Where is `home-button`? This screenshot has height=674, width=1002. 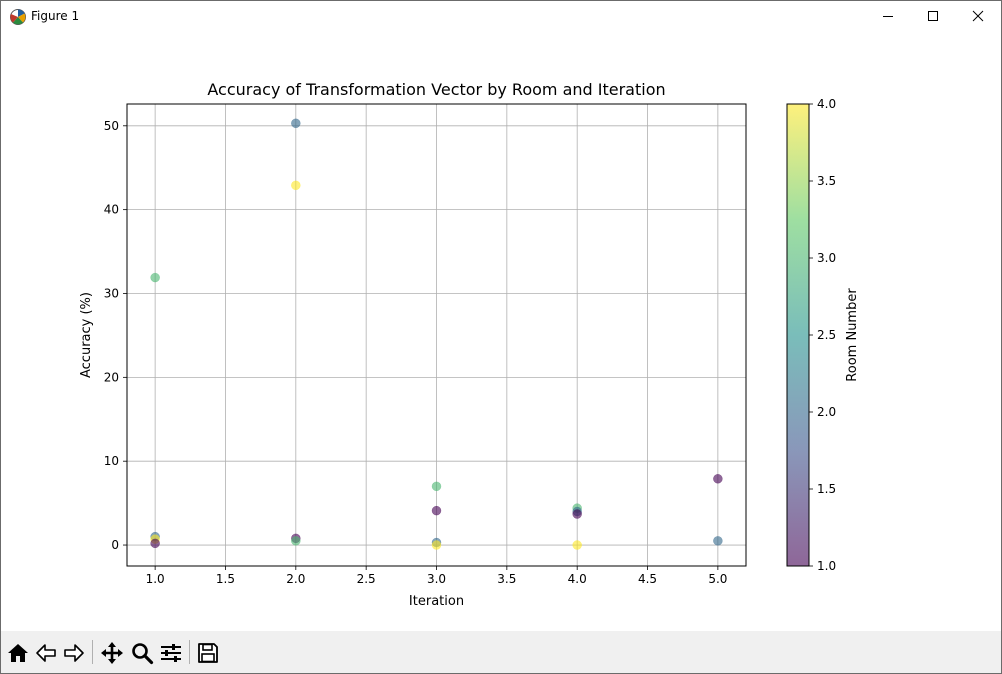
home-button is located at coordinates (18, 653).